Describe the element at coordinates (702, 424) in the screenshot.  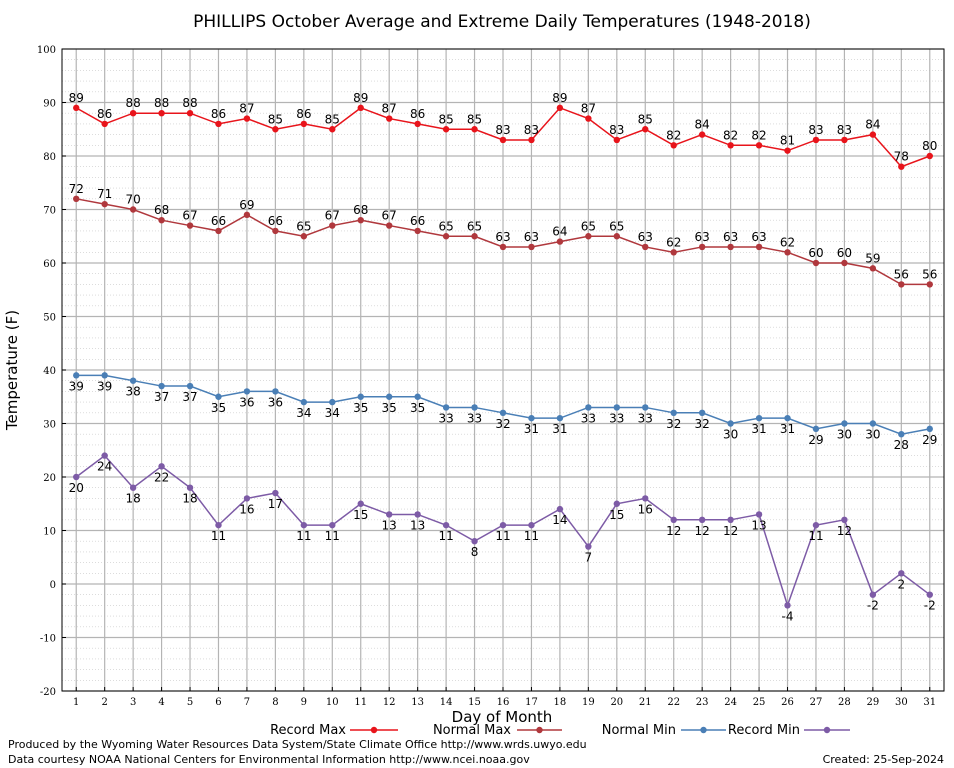
I see `normal-min-data-label: 32` at that location.